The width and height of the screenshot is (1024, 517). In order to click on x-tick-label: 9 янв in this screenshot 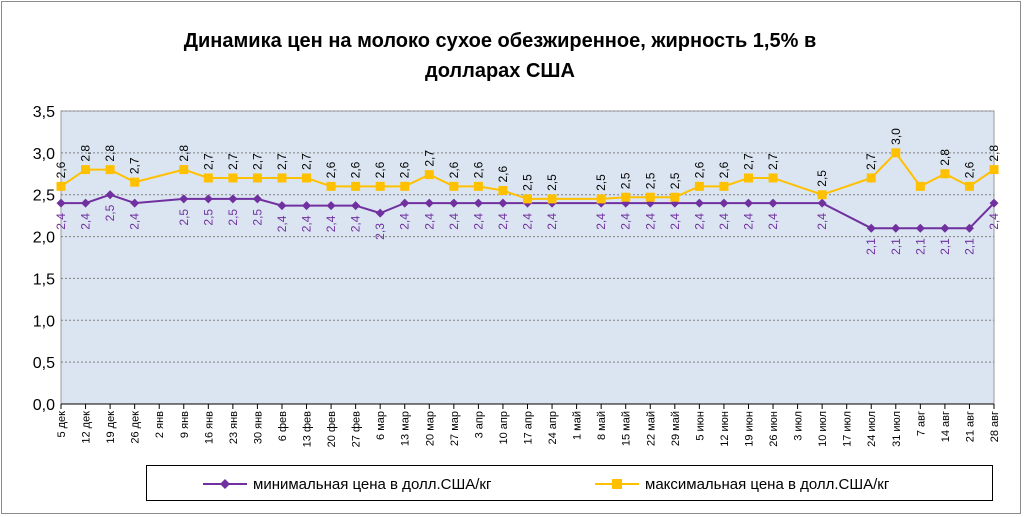, I will do `click(185, 424)`.